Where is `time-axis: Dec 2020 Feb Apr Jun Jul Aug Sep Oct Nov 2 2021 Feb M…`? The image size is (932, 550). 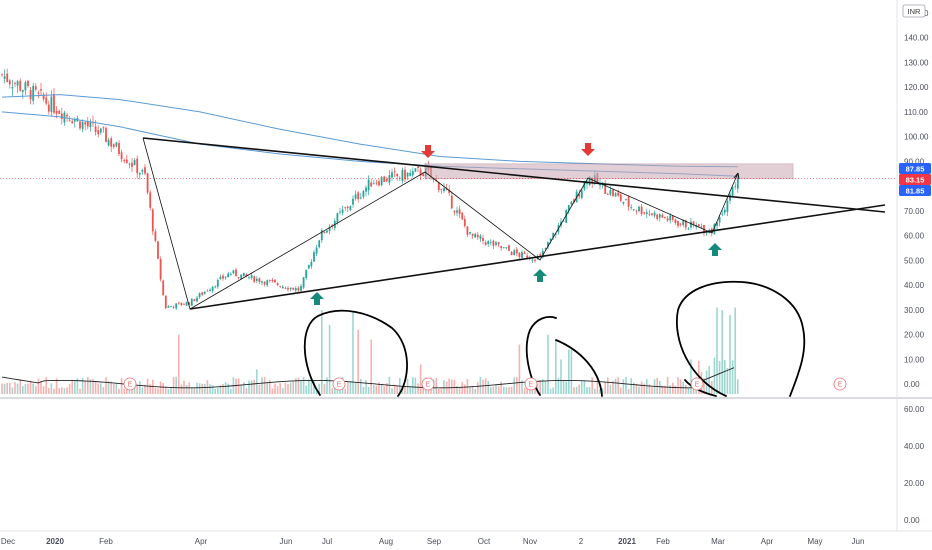 time-axis: Dec 2020 Feb Apr Jun Jul Aug Sep Oct Nov 2 2021 Feb M… is located at coordinates (433, 541).